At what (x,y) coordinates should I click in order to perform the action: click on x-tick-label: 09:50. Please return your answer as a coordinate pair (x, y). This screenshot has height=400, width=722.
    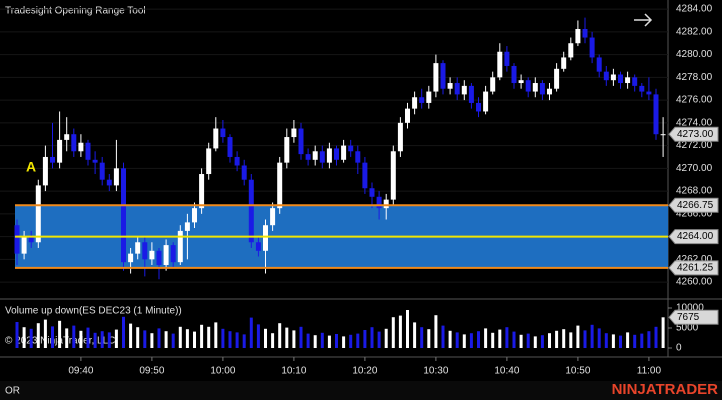
    Looking at the image, I should click on (151, 371).